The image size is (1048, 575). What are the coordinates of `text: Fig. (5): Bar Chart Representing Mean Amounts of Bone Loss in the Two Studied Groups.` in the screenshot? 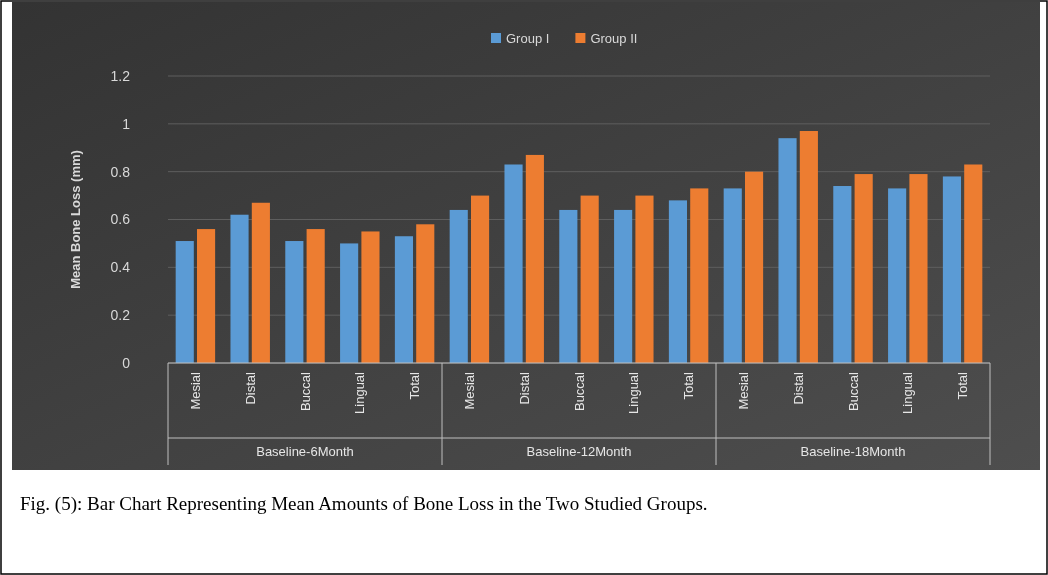 It's located at (364, 504).